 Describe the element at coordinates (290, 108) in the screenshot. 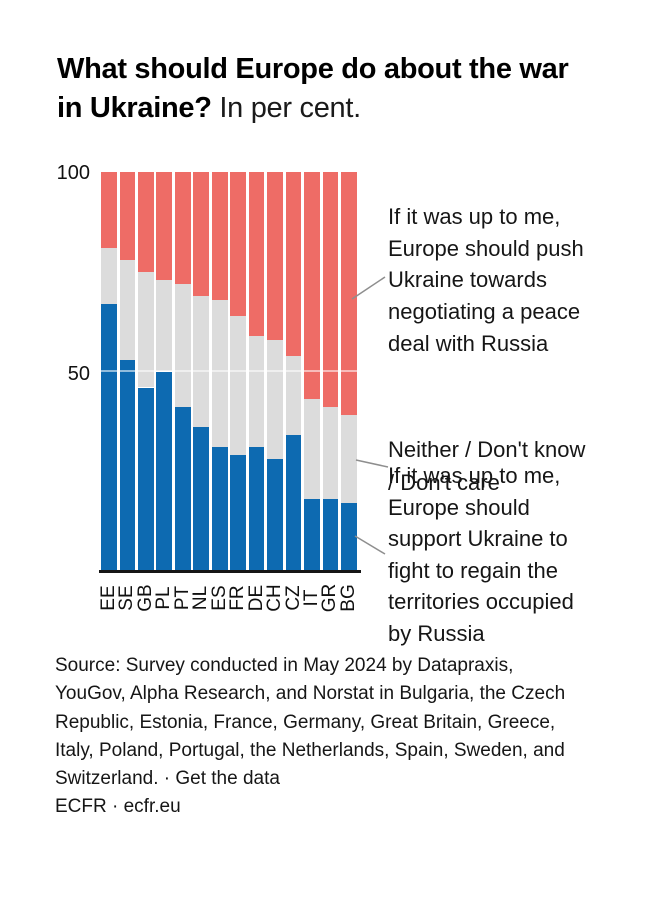

I see `title-unit: In per cent.` at that location.